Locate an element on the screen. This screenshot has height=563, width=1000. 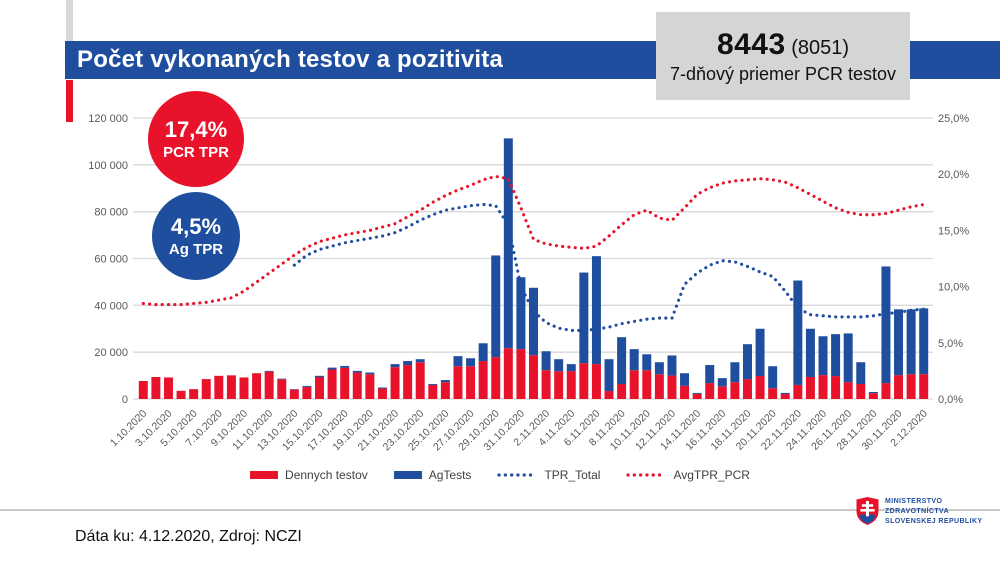
y-axis-label-left: 80 000 is located at coordinates (111, 213).